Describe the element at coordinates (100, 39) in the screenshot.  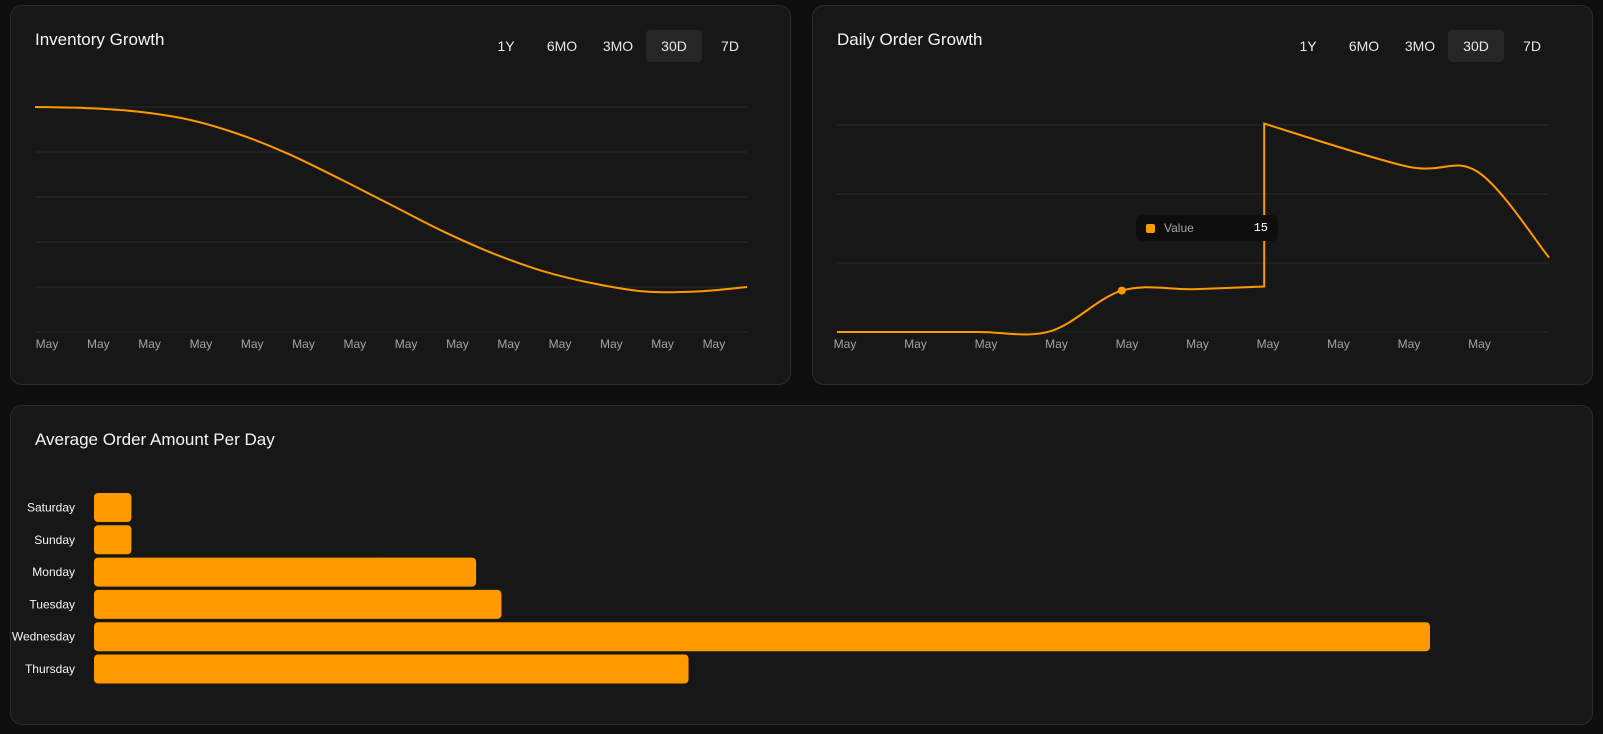
I see `inventory-growth-title: Inventory Growth` at that location.